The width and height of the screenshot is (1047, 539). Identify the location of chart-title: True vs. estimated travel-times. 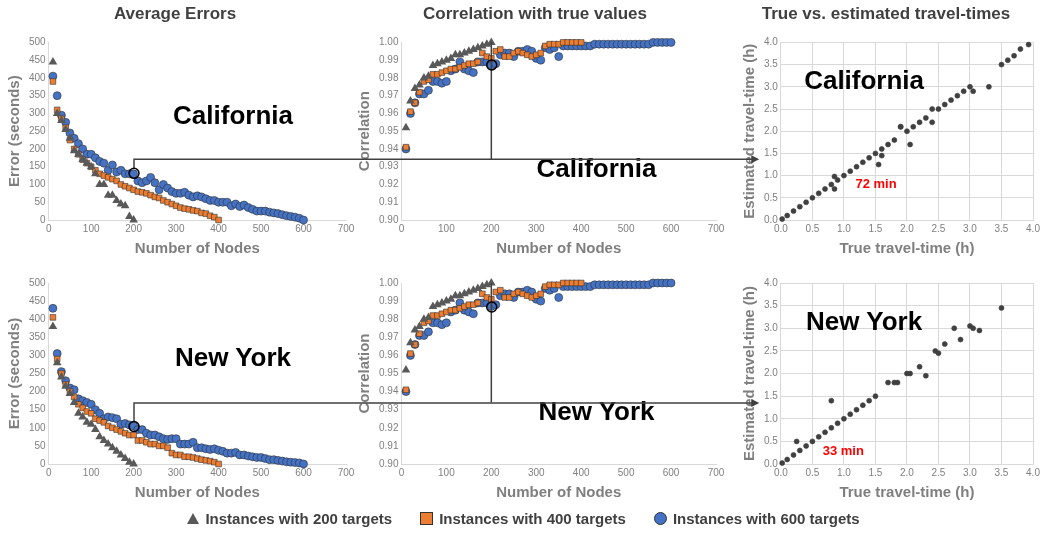
(886, 13).